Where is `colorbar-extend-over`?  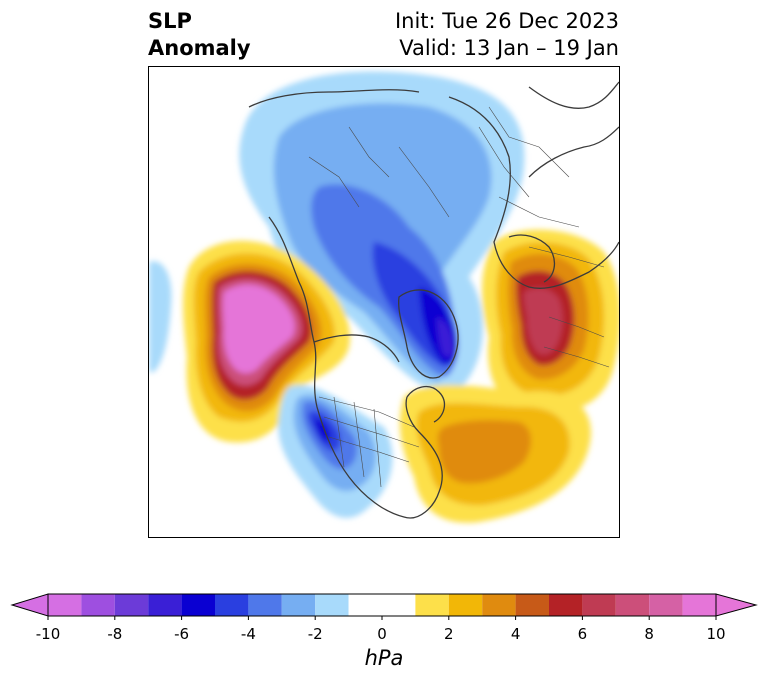 colorbar-extend-over is located at coordinates (736, 605).